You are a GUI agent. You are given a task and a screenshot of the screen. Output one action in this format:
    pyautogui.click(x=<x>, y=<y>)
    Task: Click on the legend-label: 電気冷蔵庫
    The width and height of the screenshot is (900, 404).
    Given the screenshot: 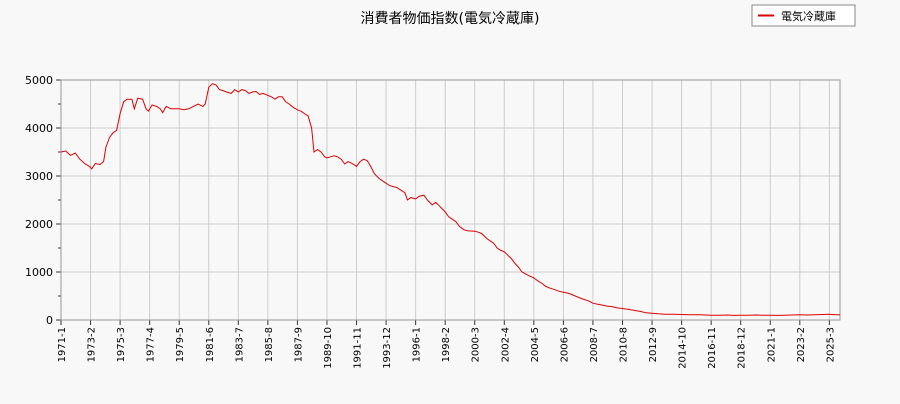 What is the action you would take?
    pyautogui.click(x=808, y=16)
    